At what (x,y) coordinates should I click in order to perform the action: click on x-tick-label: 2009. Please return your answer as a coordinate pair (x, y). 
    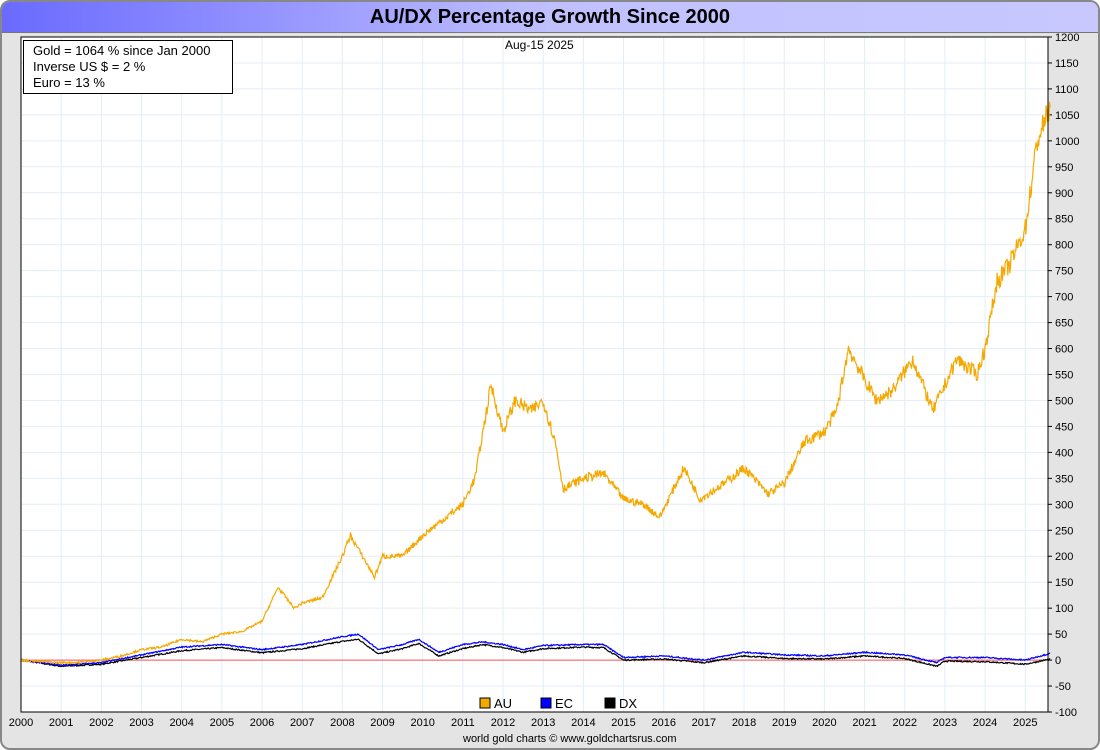
    Looking at the image, I should click on (382, 723).